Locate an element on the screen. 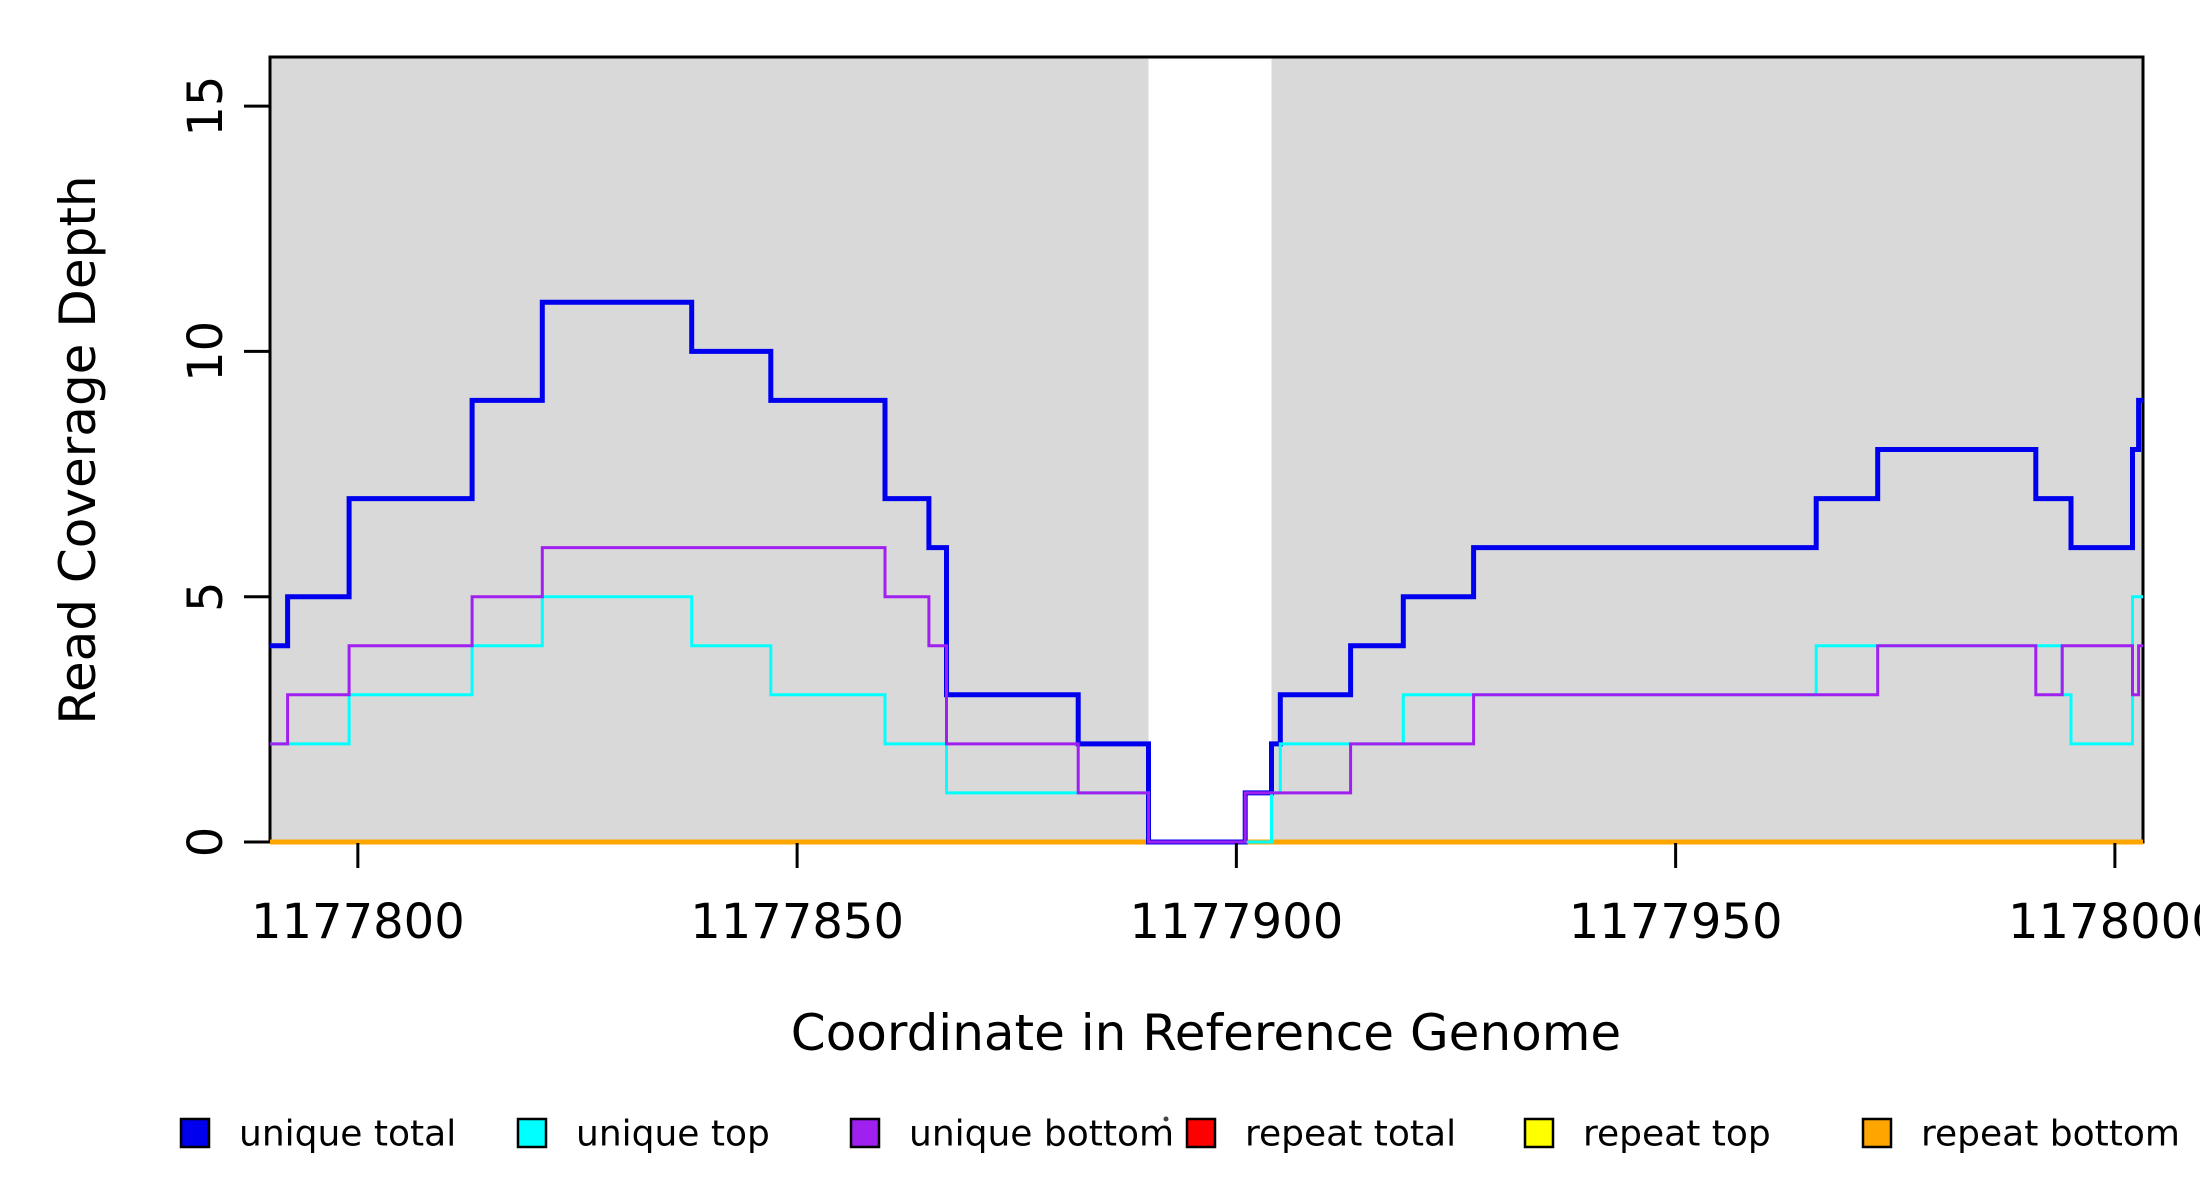 The image size is (2200, 1200). legend-swatch-repeat-top is located at coordinates (1539, 1133).